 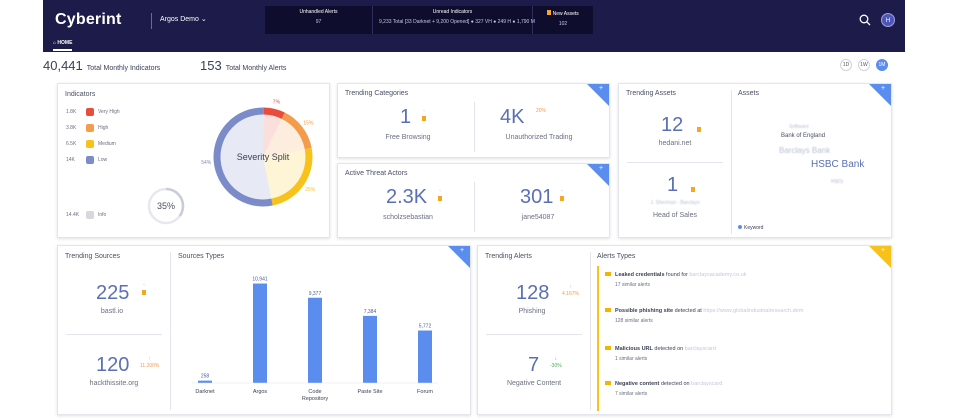 I want to click on org-name: Argos Demo, so click(x=179, y=19).